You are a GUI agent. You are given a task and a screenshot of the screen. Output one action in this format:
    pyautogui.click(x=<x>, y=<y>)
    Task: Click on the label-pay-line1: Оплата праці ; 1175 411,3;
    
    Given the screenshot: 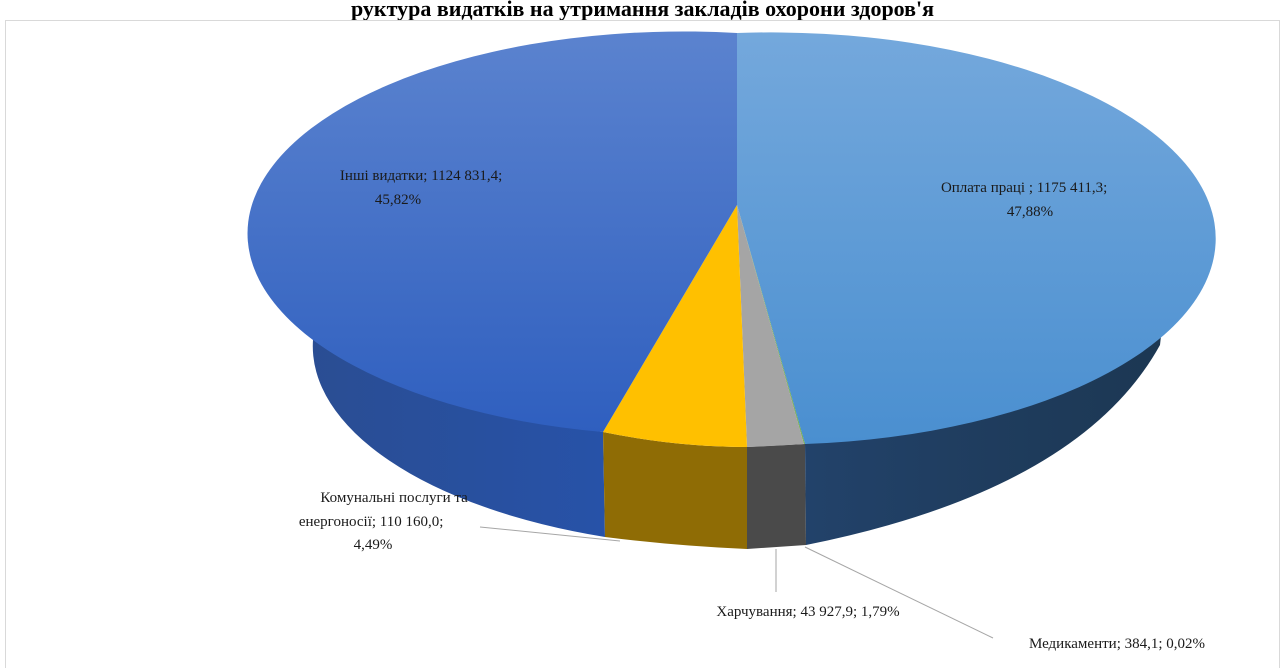 What is the action you would take?
    pyautogui.click(x=1024, y=188)
    